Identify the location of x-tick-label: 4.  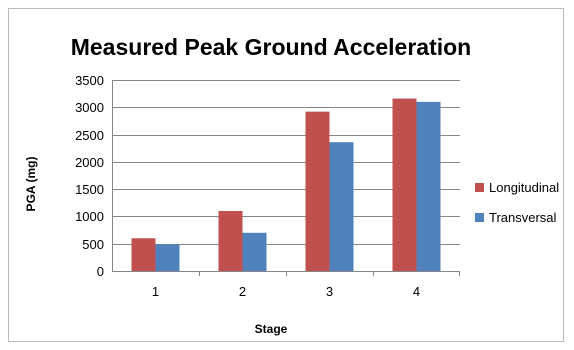
(416, 291).